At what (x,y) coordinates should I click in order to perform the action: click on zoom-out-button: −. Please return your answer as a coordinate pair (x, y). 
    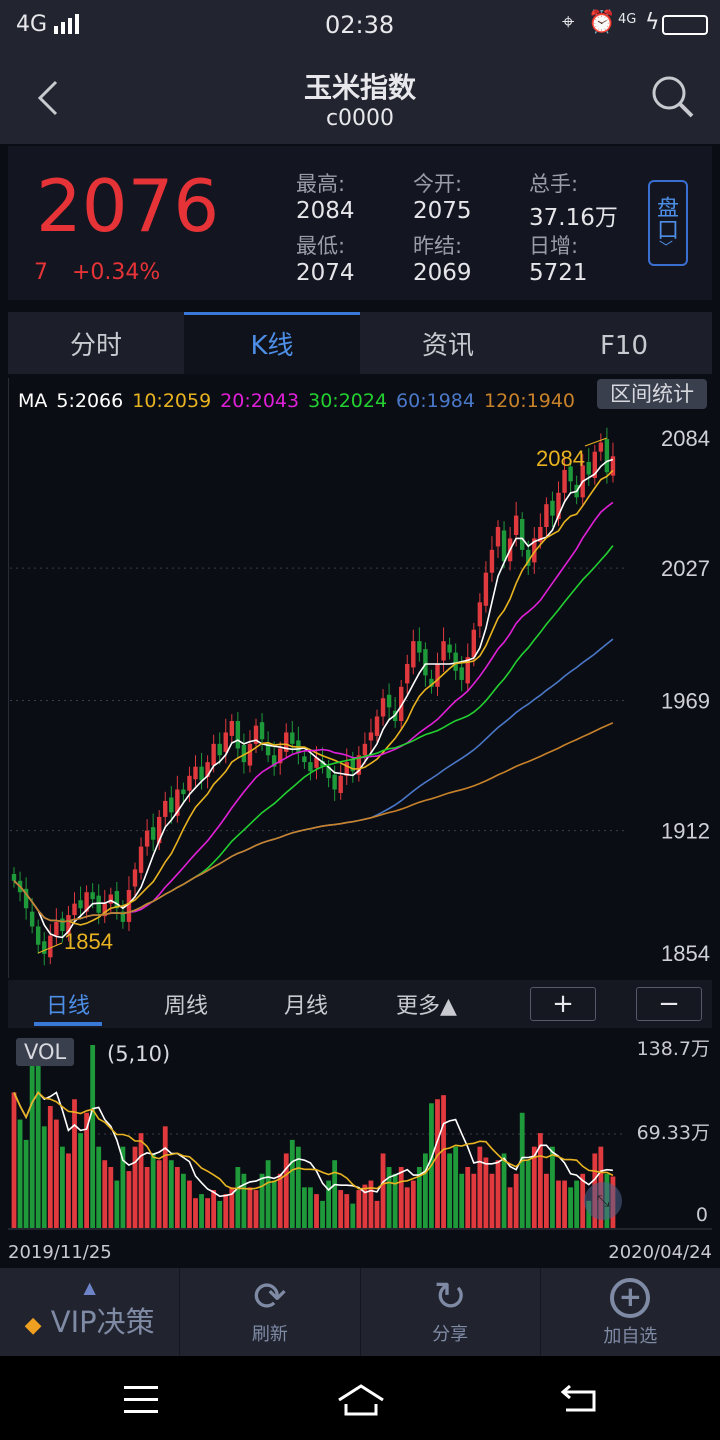
    Looking at the image, I should click on (669, 1004).